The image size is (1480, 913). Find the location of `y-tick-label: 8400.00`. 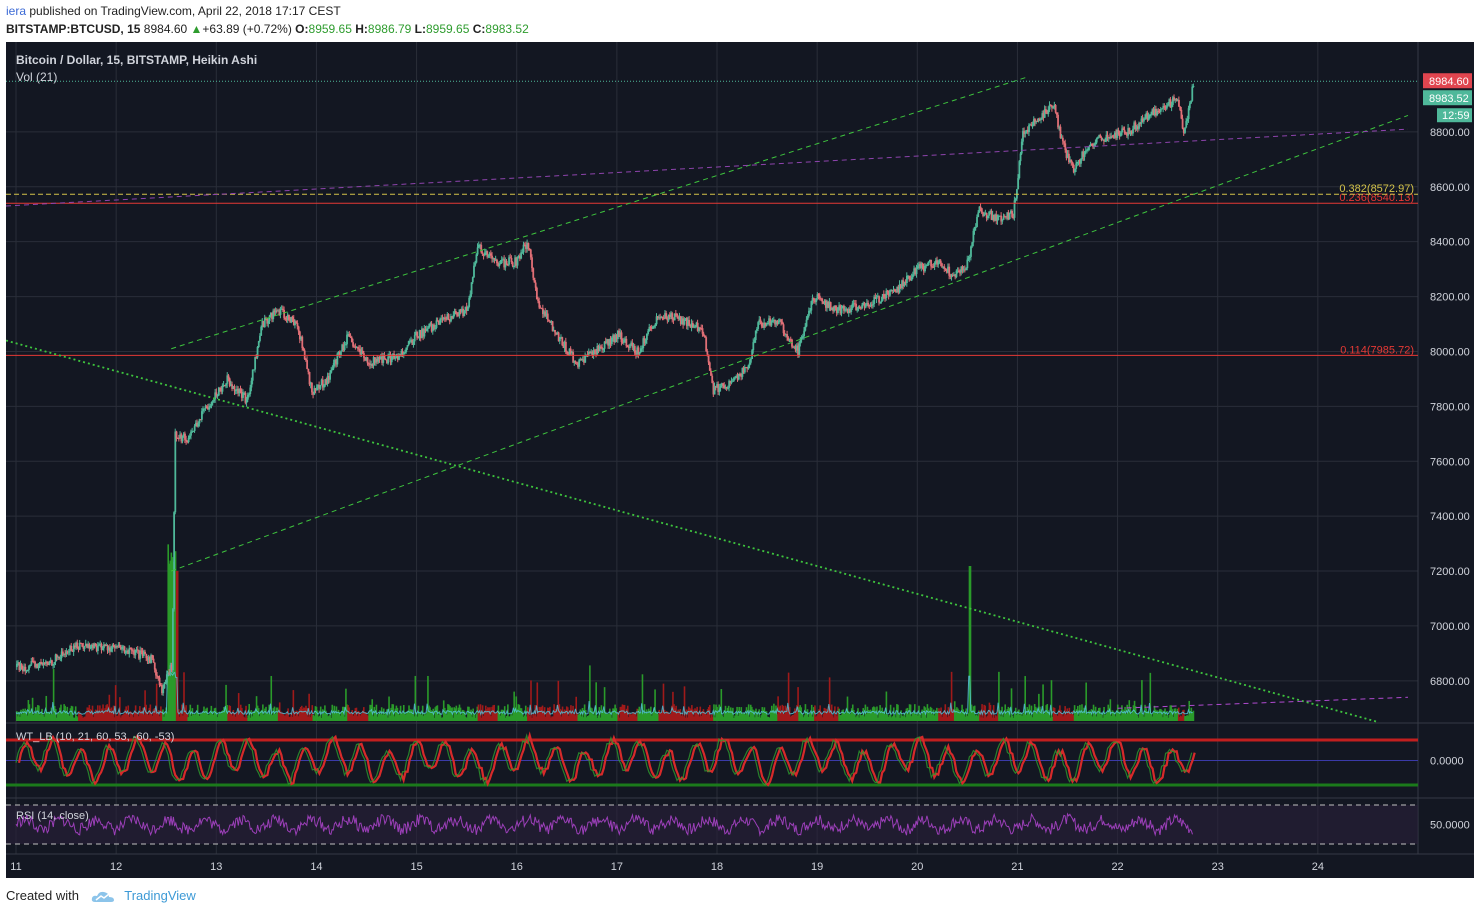

y-tick-label: 8400.00 is located at coordinates (1450, 243).